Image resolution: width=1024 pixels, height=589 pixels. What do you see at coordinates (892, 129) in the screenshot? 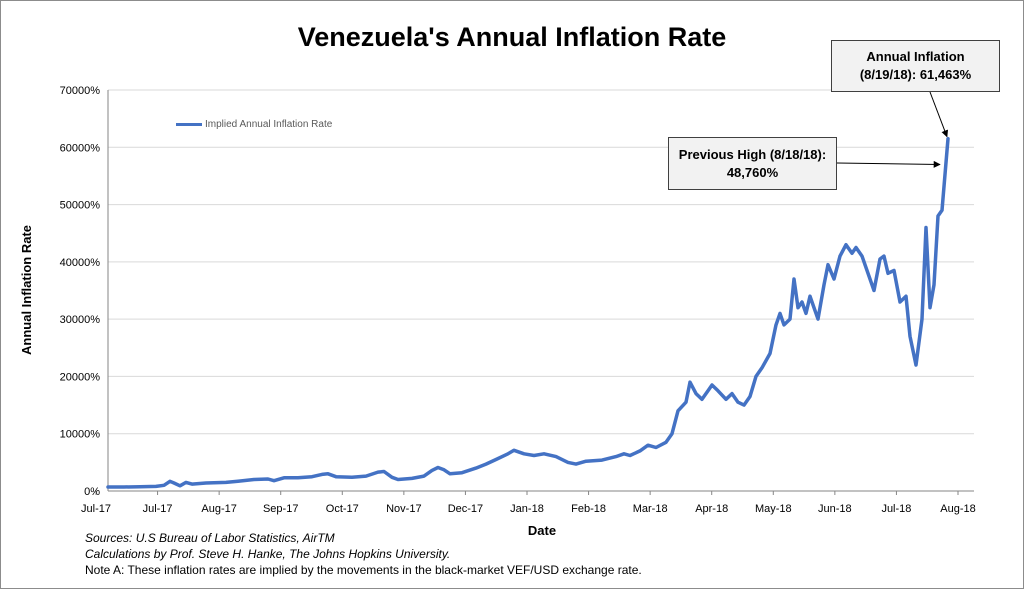
I see `annotation-arrows` at bounding box center [892, 129].